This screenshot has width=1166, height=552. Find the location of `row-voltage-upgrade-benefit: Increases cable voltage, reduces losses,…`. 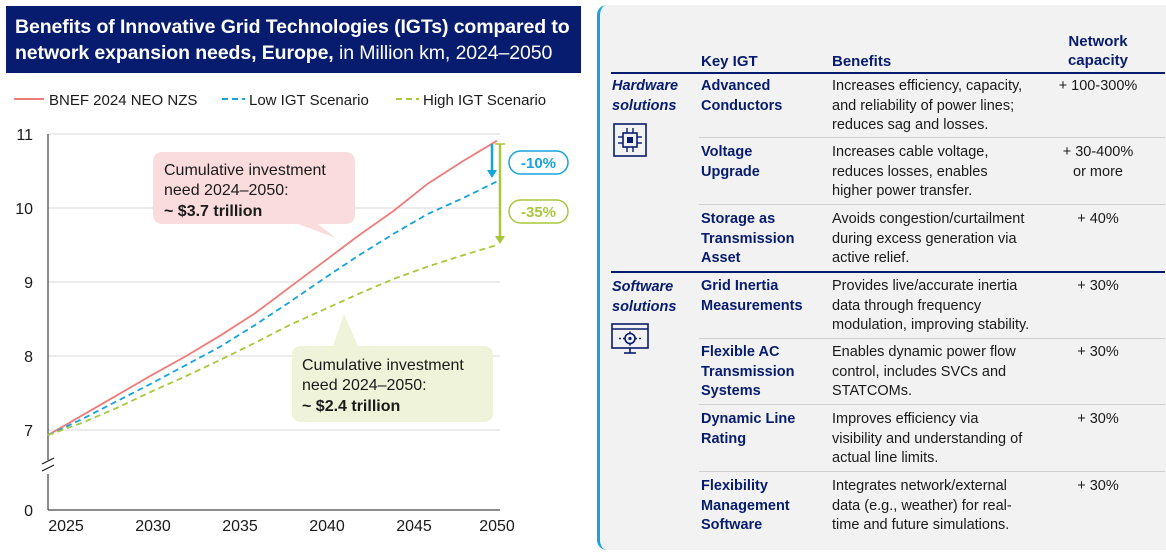

row-voltage-upgrade-benefit: Increases cable voltage, reduces losses,… is located at coordinates (910, 172).